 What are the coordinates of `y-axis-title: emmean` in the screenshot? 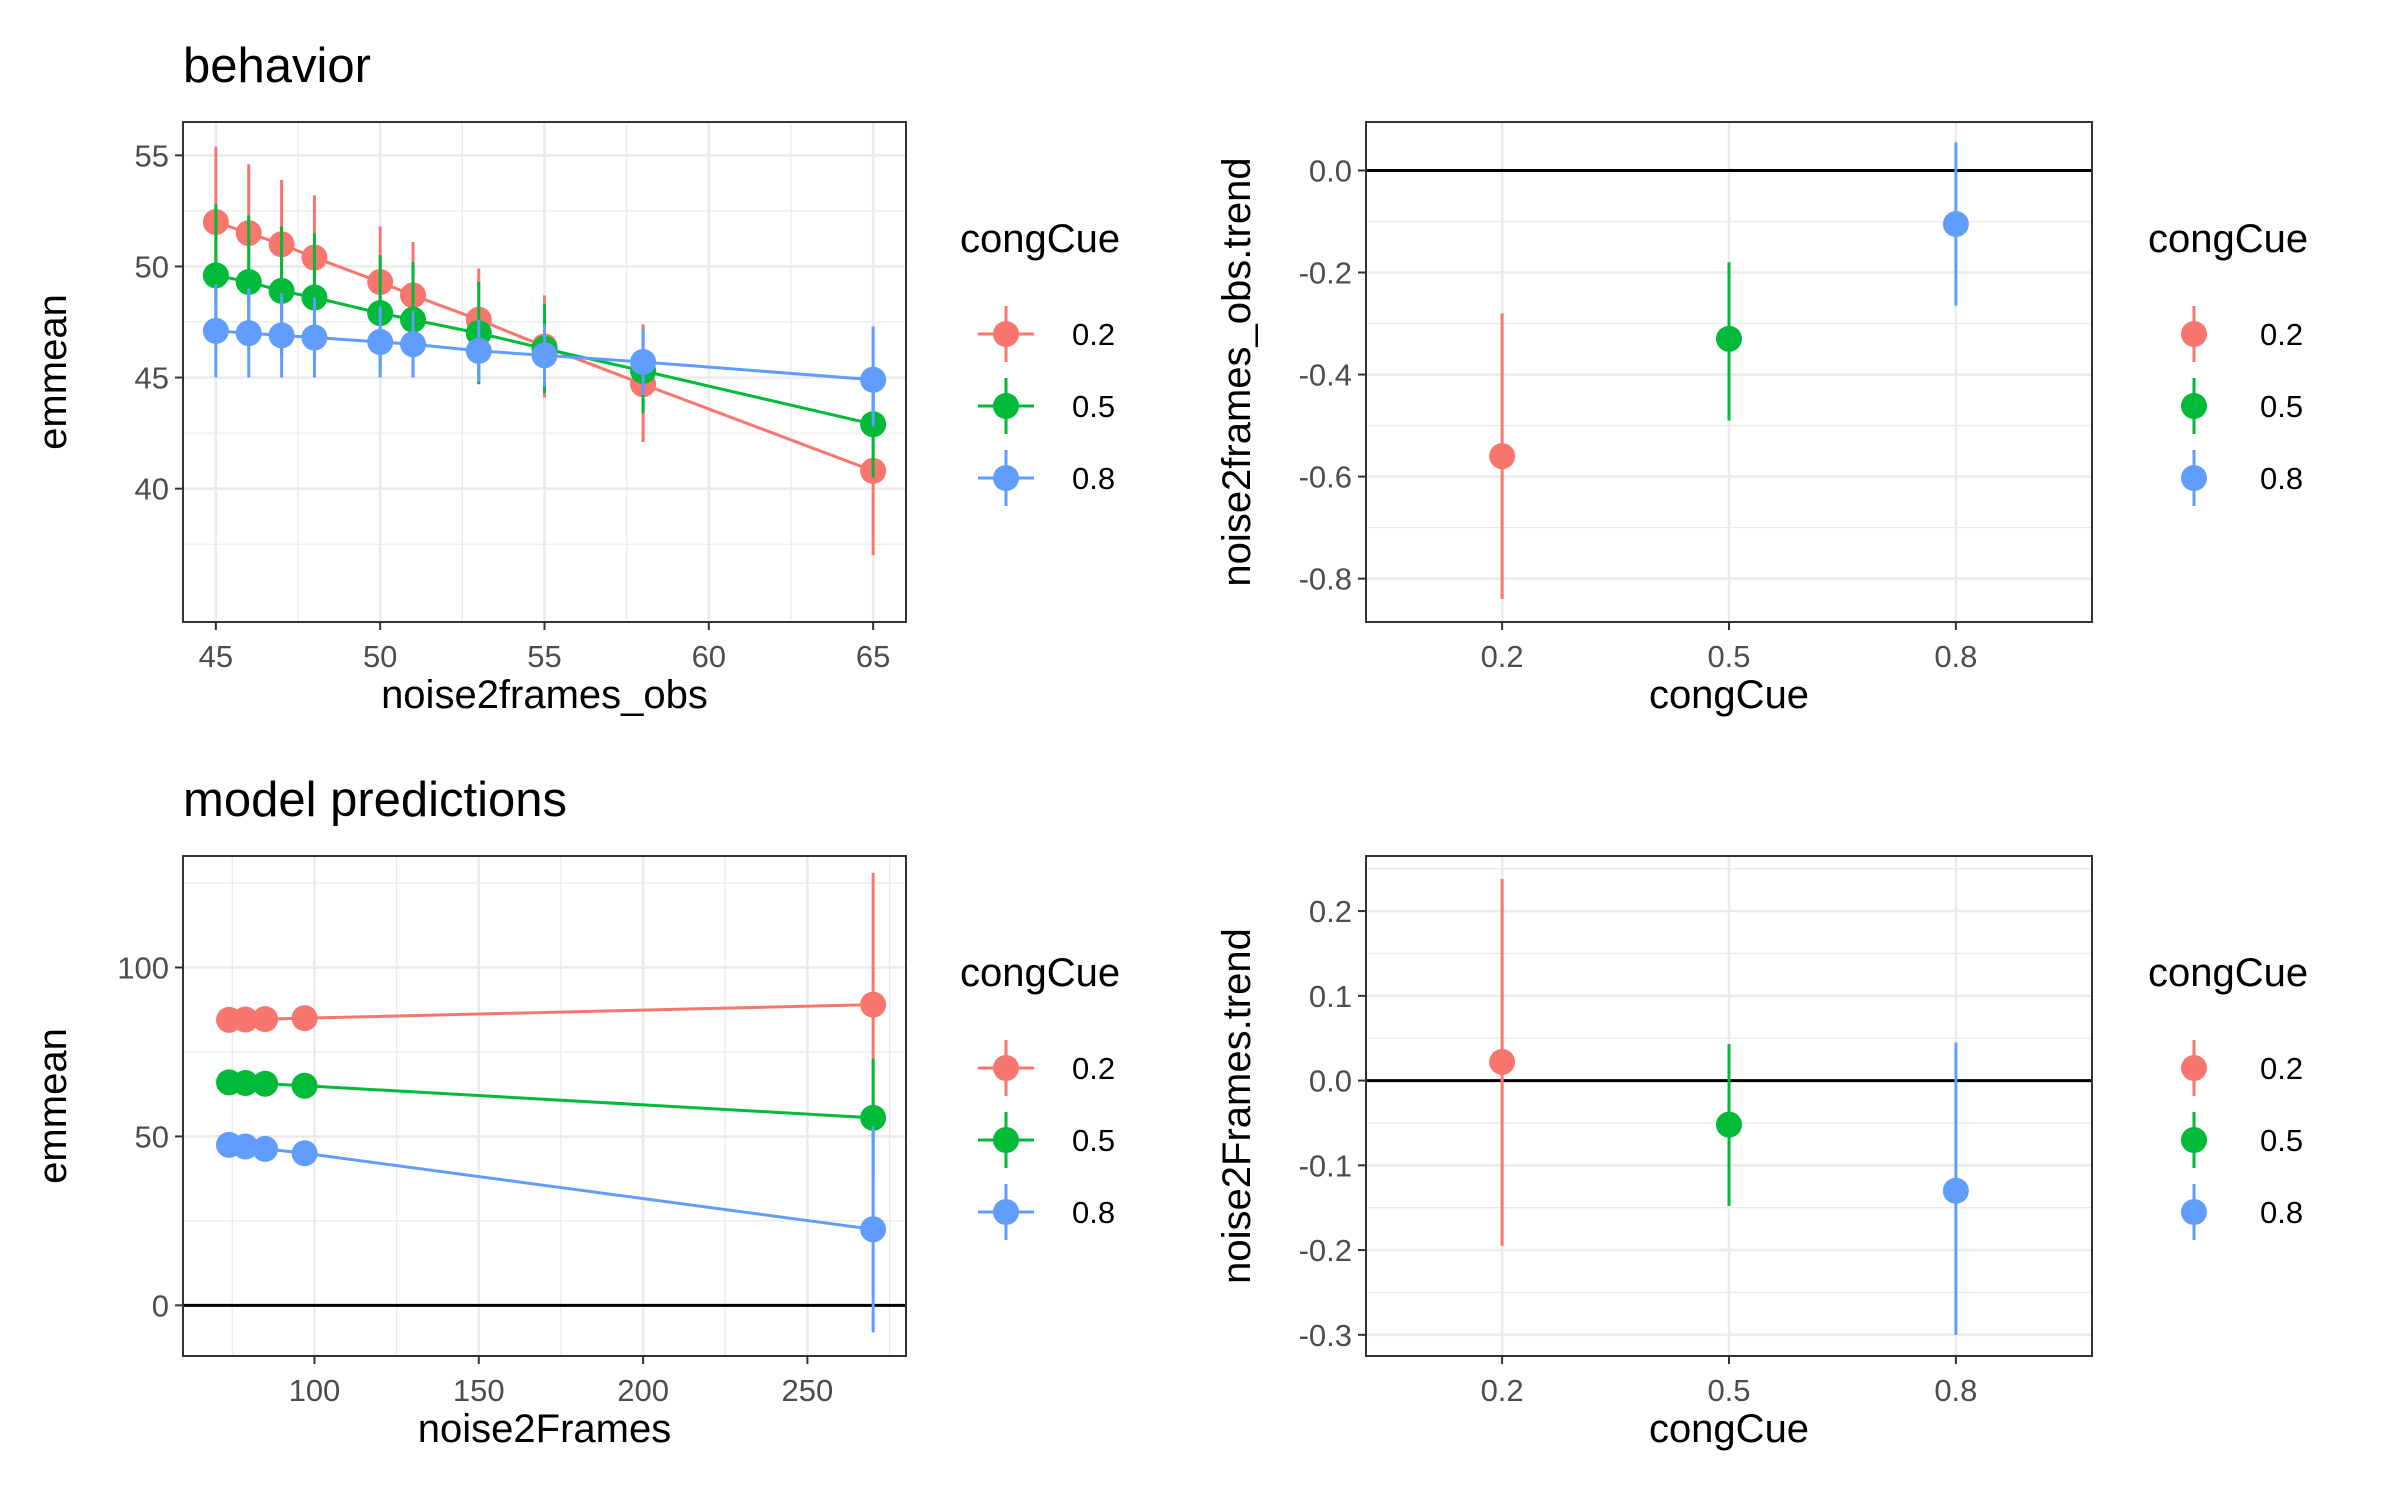 It's located at (53, 372).